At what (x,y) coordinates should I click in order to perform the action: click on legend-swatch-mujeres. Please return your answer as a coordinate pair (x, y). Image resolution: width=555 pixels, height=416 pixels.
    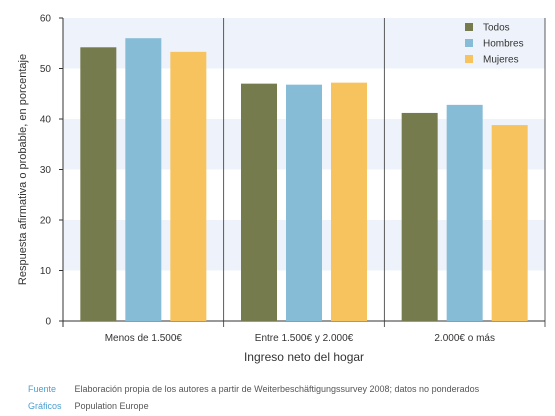
    Looking at the image, I should click on (469, 59).